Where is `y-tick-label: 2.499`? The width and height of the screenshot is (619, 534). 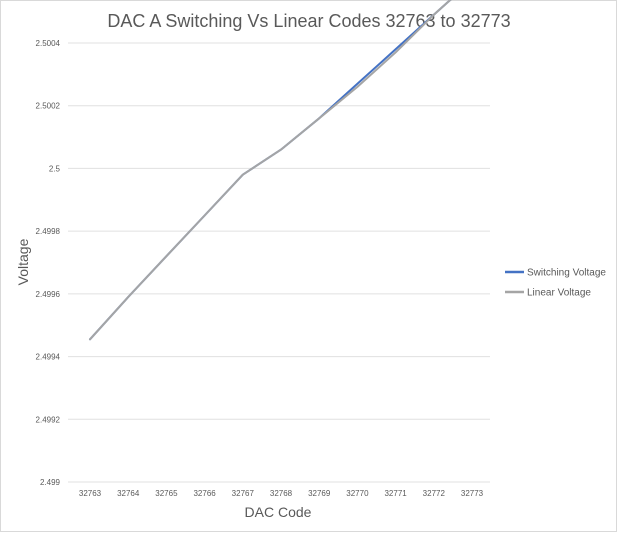 y-tick-label: 2.499 is located at coordinates (50, 482).